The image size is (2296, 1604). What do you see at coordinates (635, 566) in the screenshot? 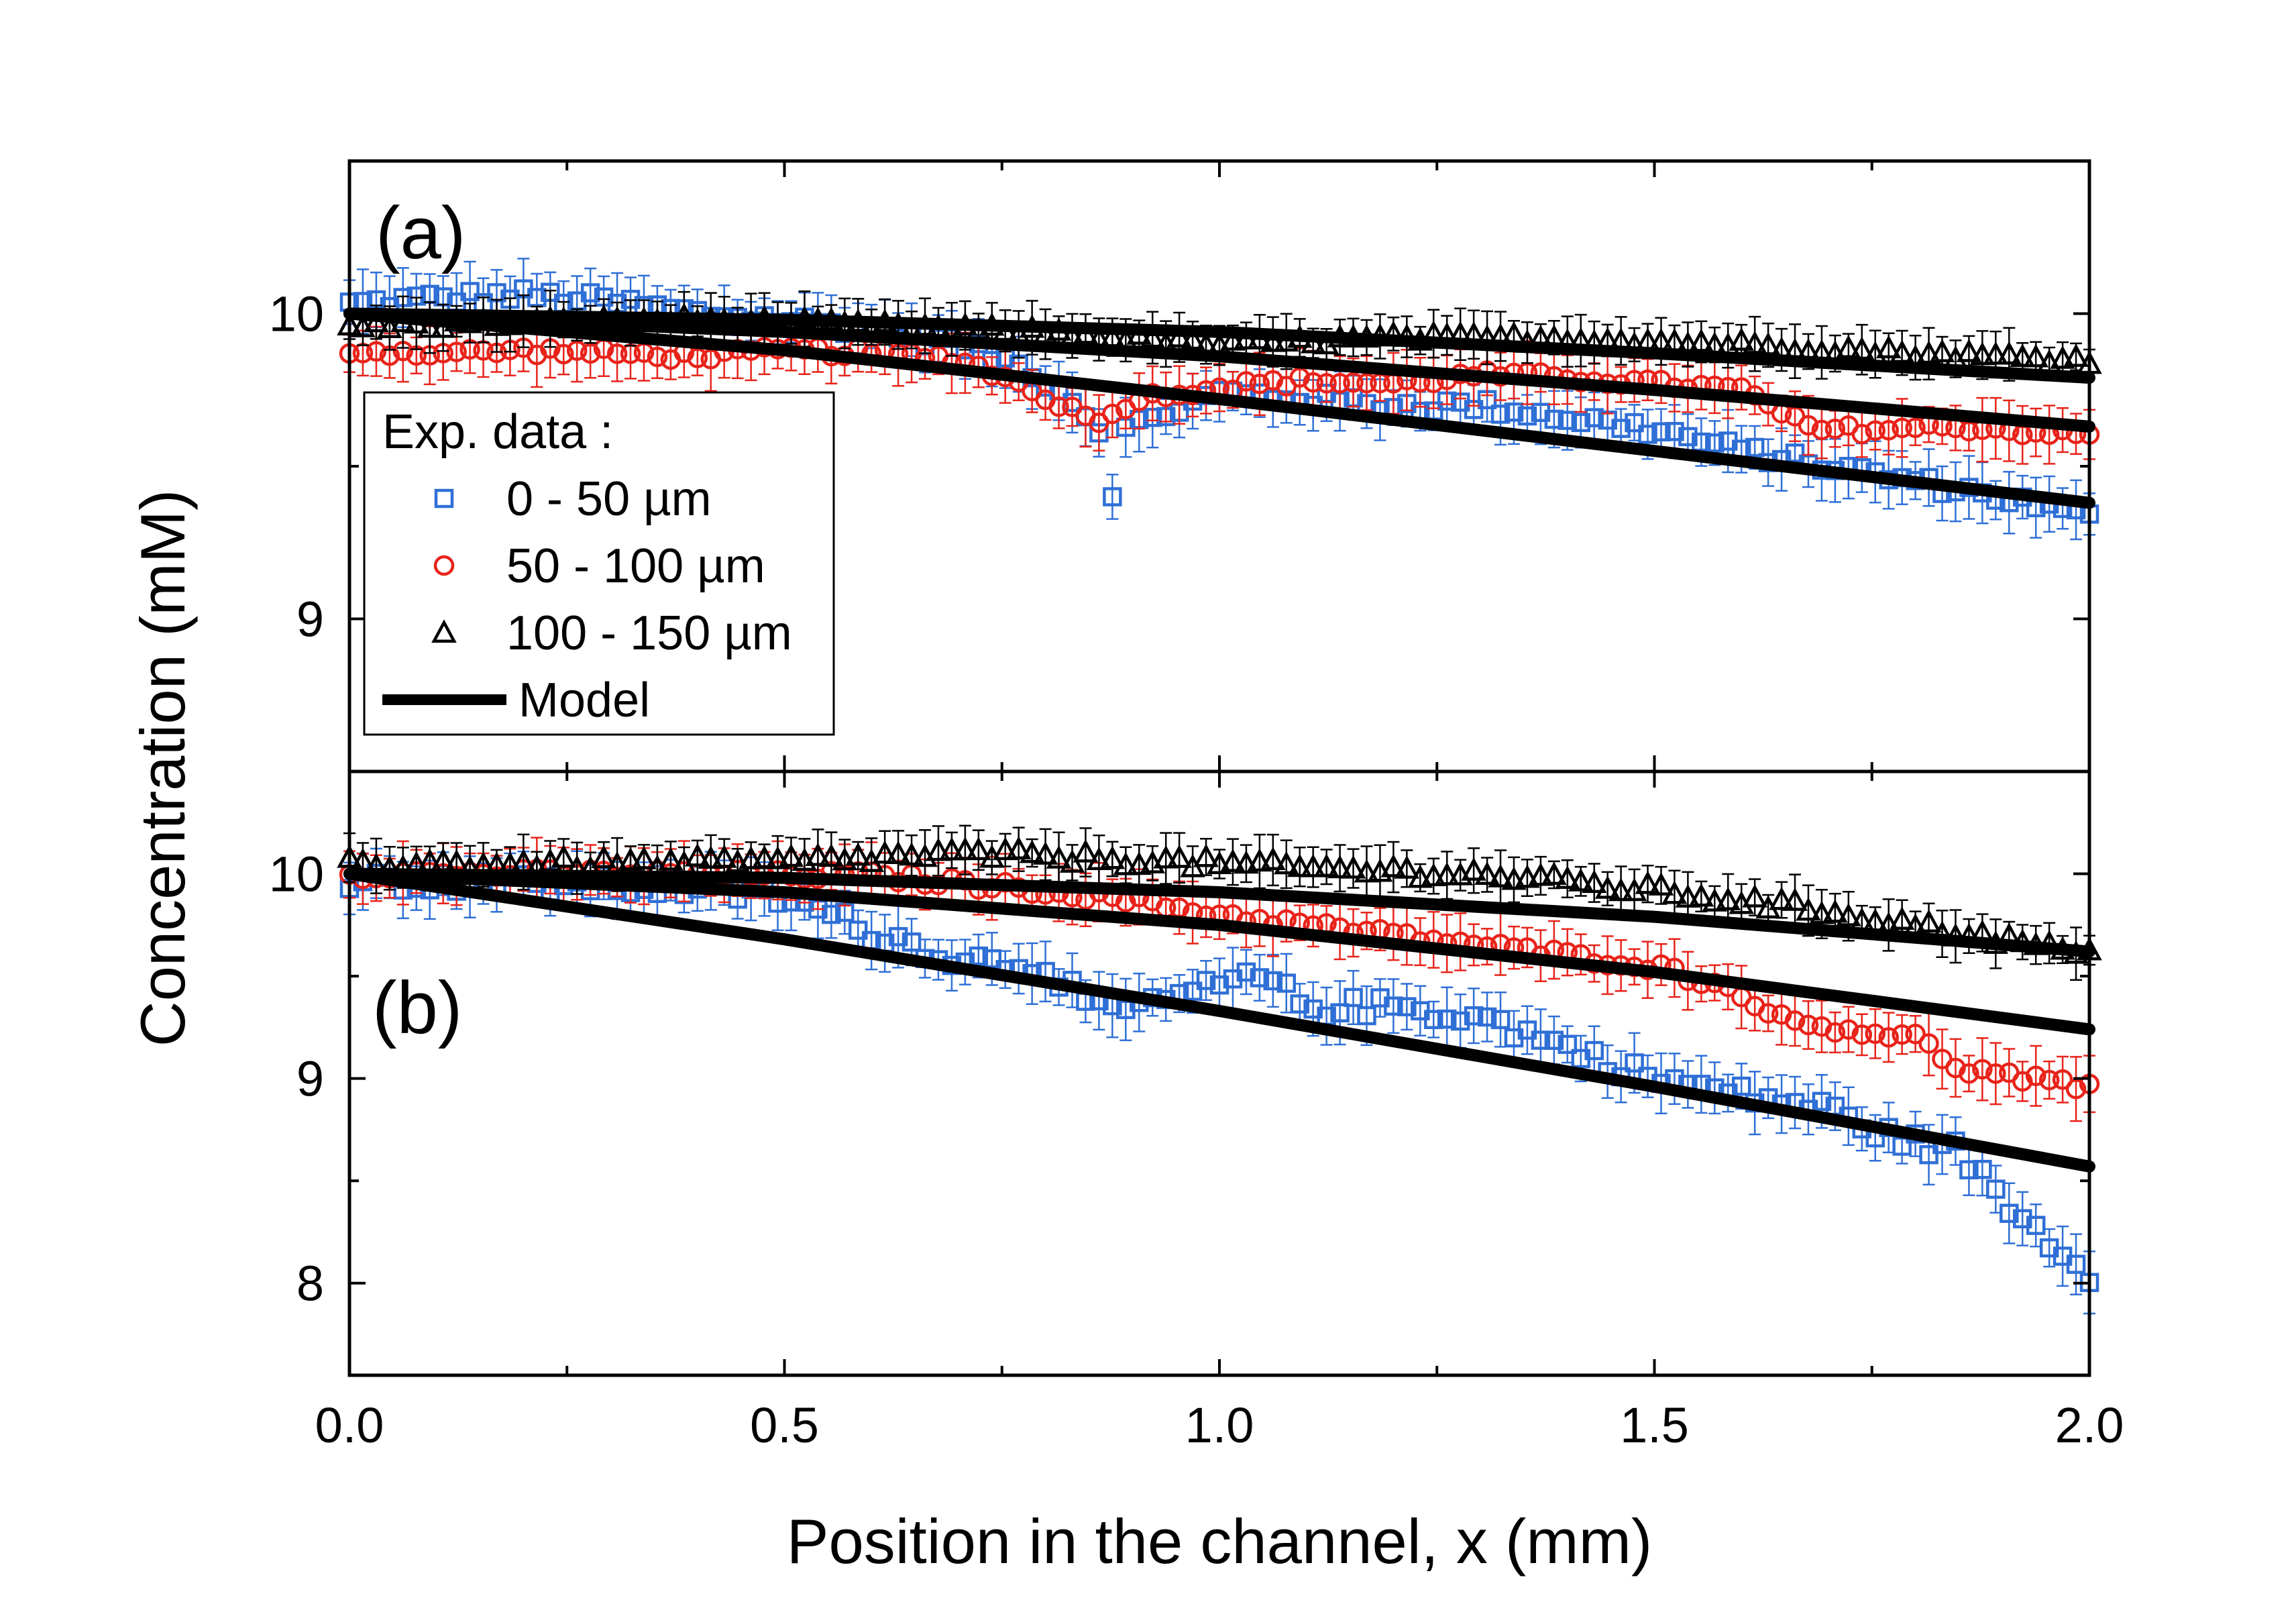
I see `legend-entry-50-100: 50 - 100 µm` at bounding box center [635, 566].